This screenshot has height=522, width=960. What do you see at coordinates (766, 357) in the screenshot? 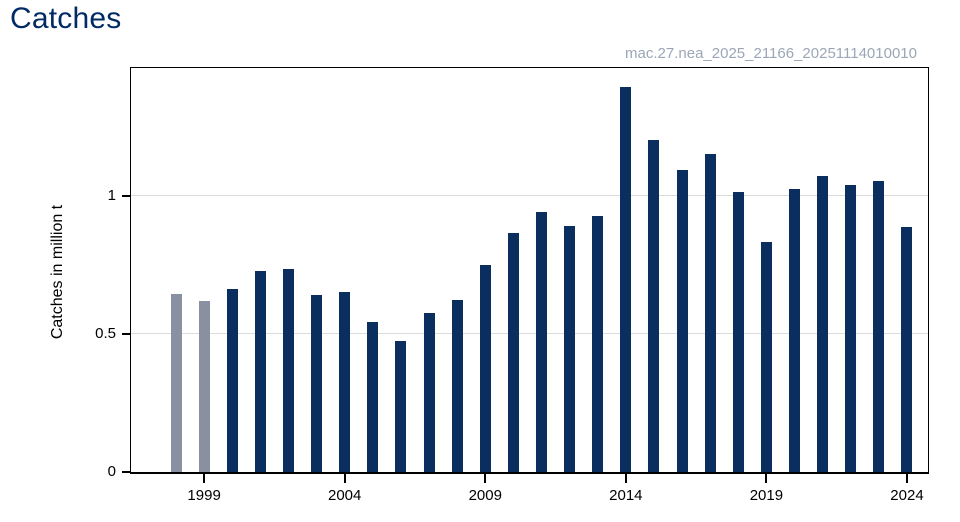
I see `bar-2019` at bounding box center [766, 357].